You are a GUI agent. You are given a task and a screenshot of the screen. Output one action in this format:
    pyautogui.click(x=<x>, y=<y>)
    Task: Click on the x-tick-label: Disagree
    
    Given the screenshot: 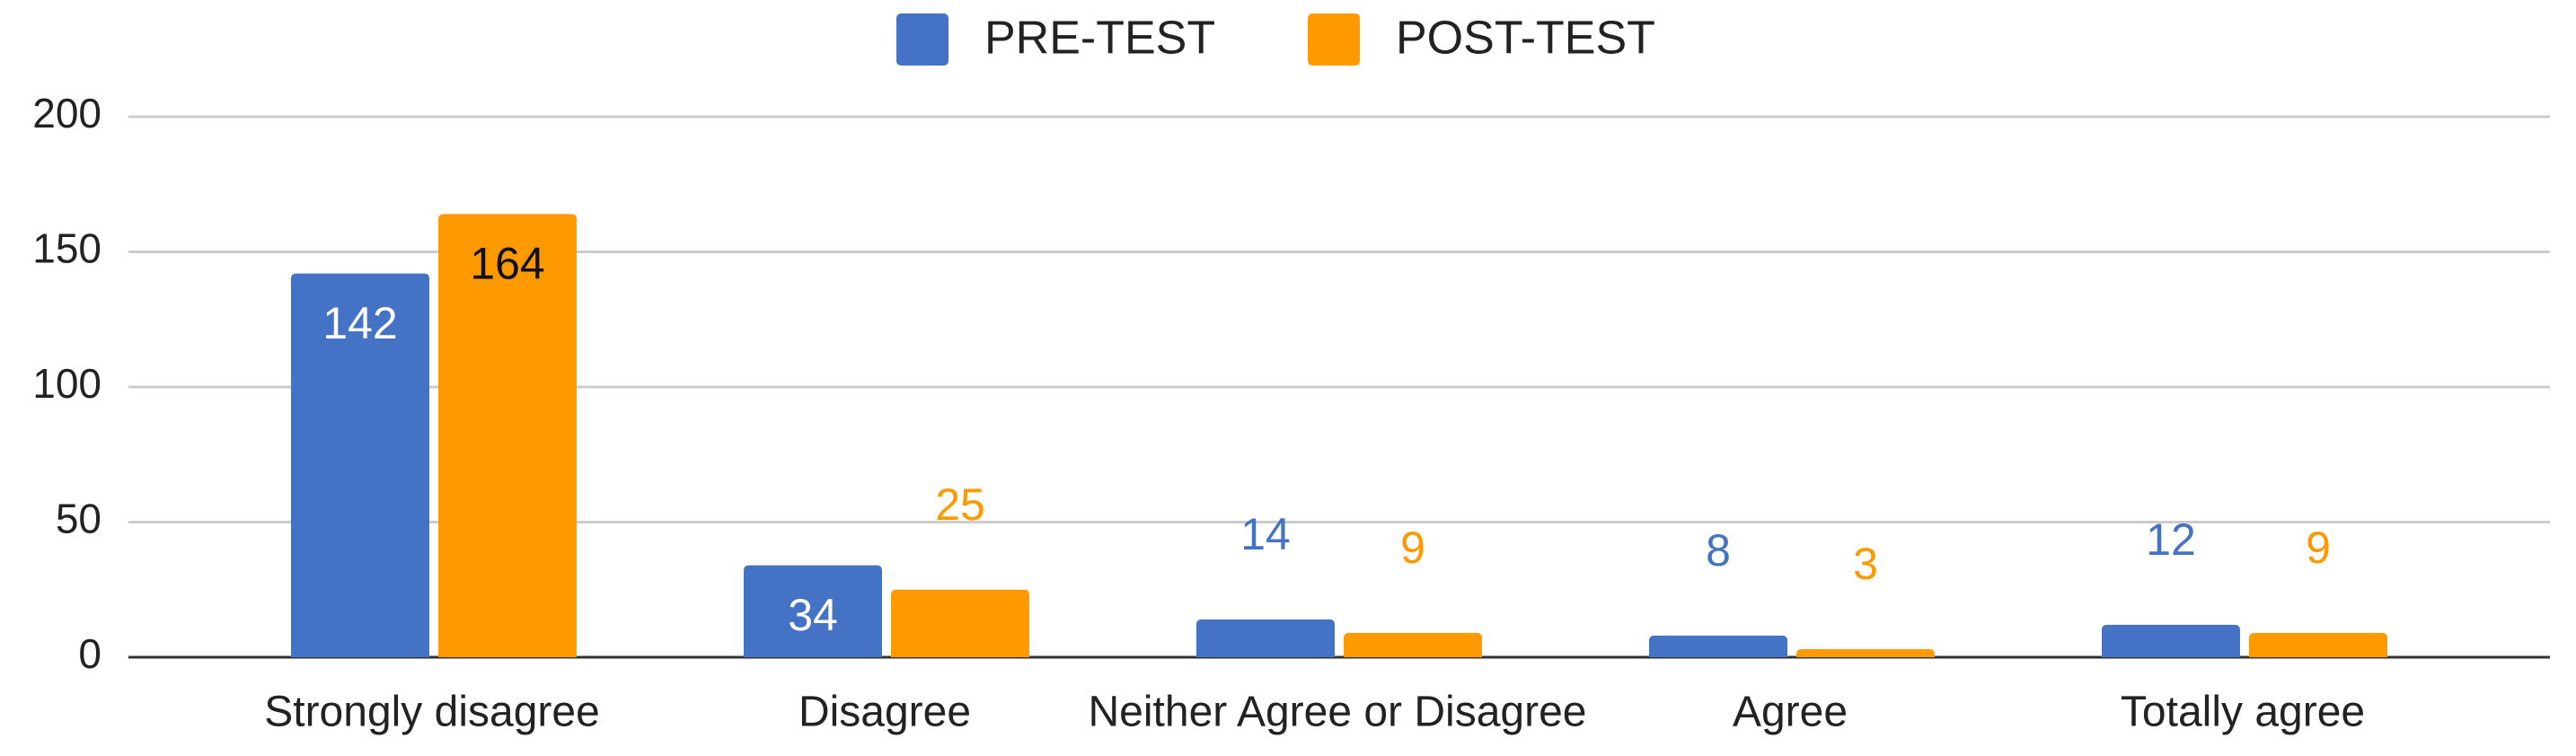 What is the action you would take?
    pyautogui.click(x=884, y=712)
    